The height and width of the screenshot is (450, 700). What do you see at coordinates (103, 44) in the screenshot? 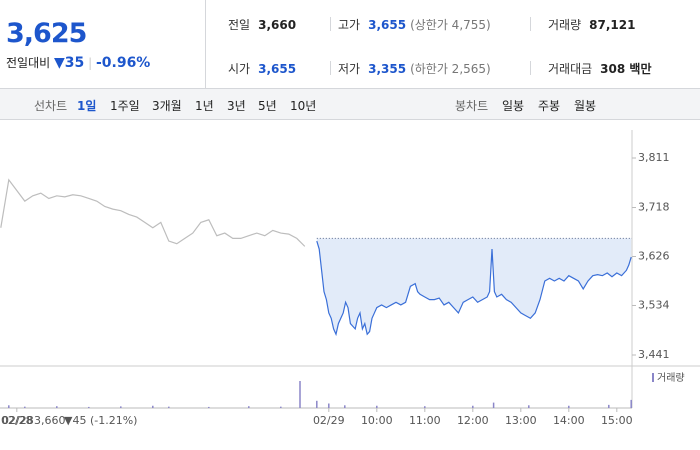
I see `price-box: 3,625 전일대비 ▼35 | -0.96%` at bounding box center [103, 44].